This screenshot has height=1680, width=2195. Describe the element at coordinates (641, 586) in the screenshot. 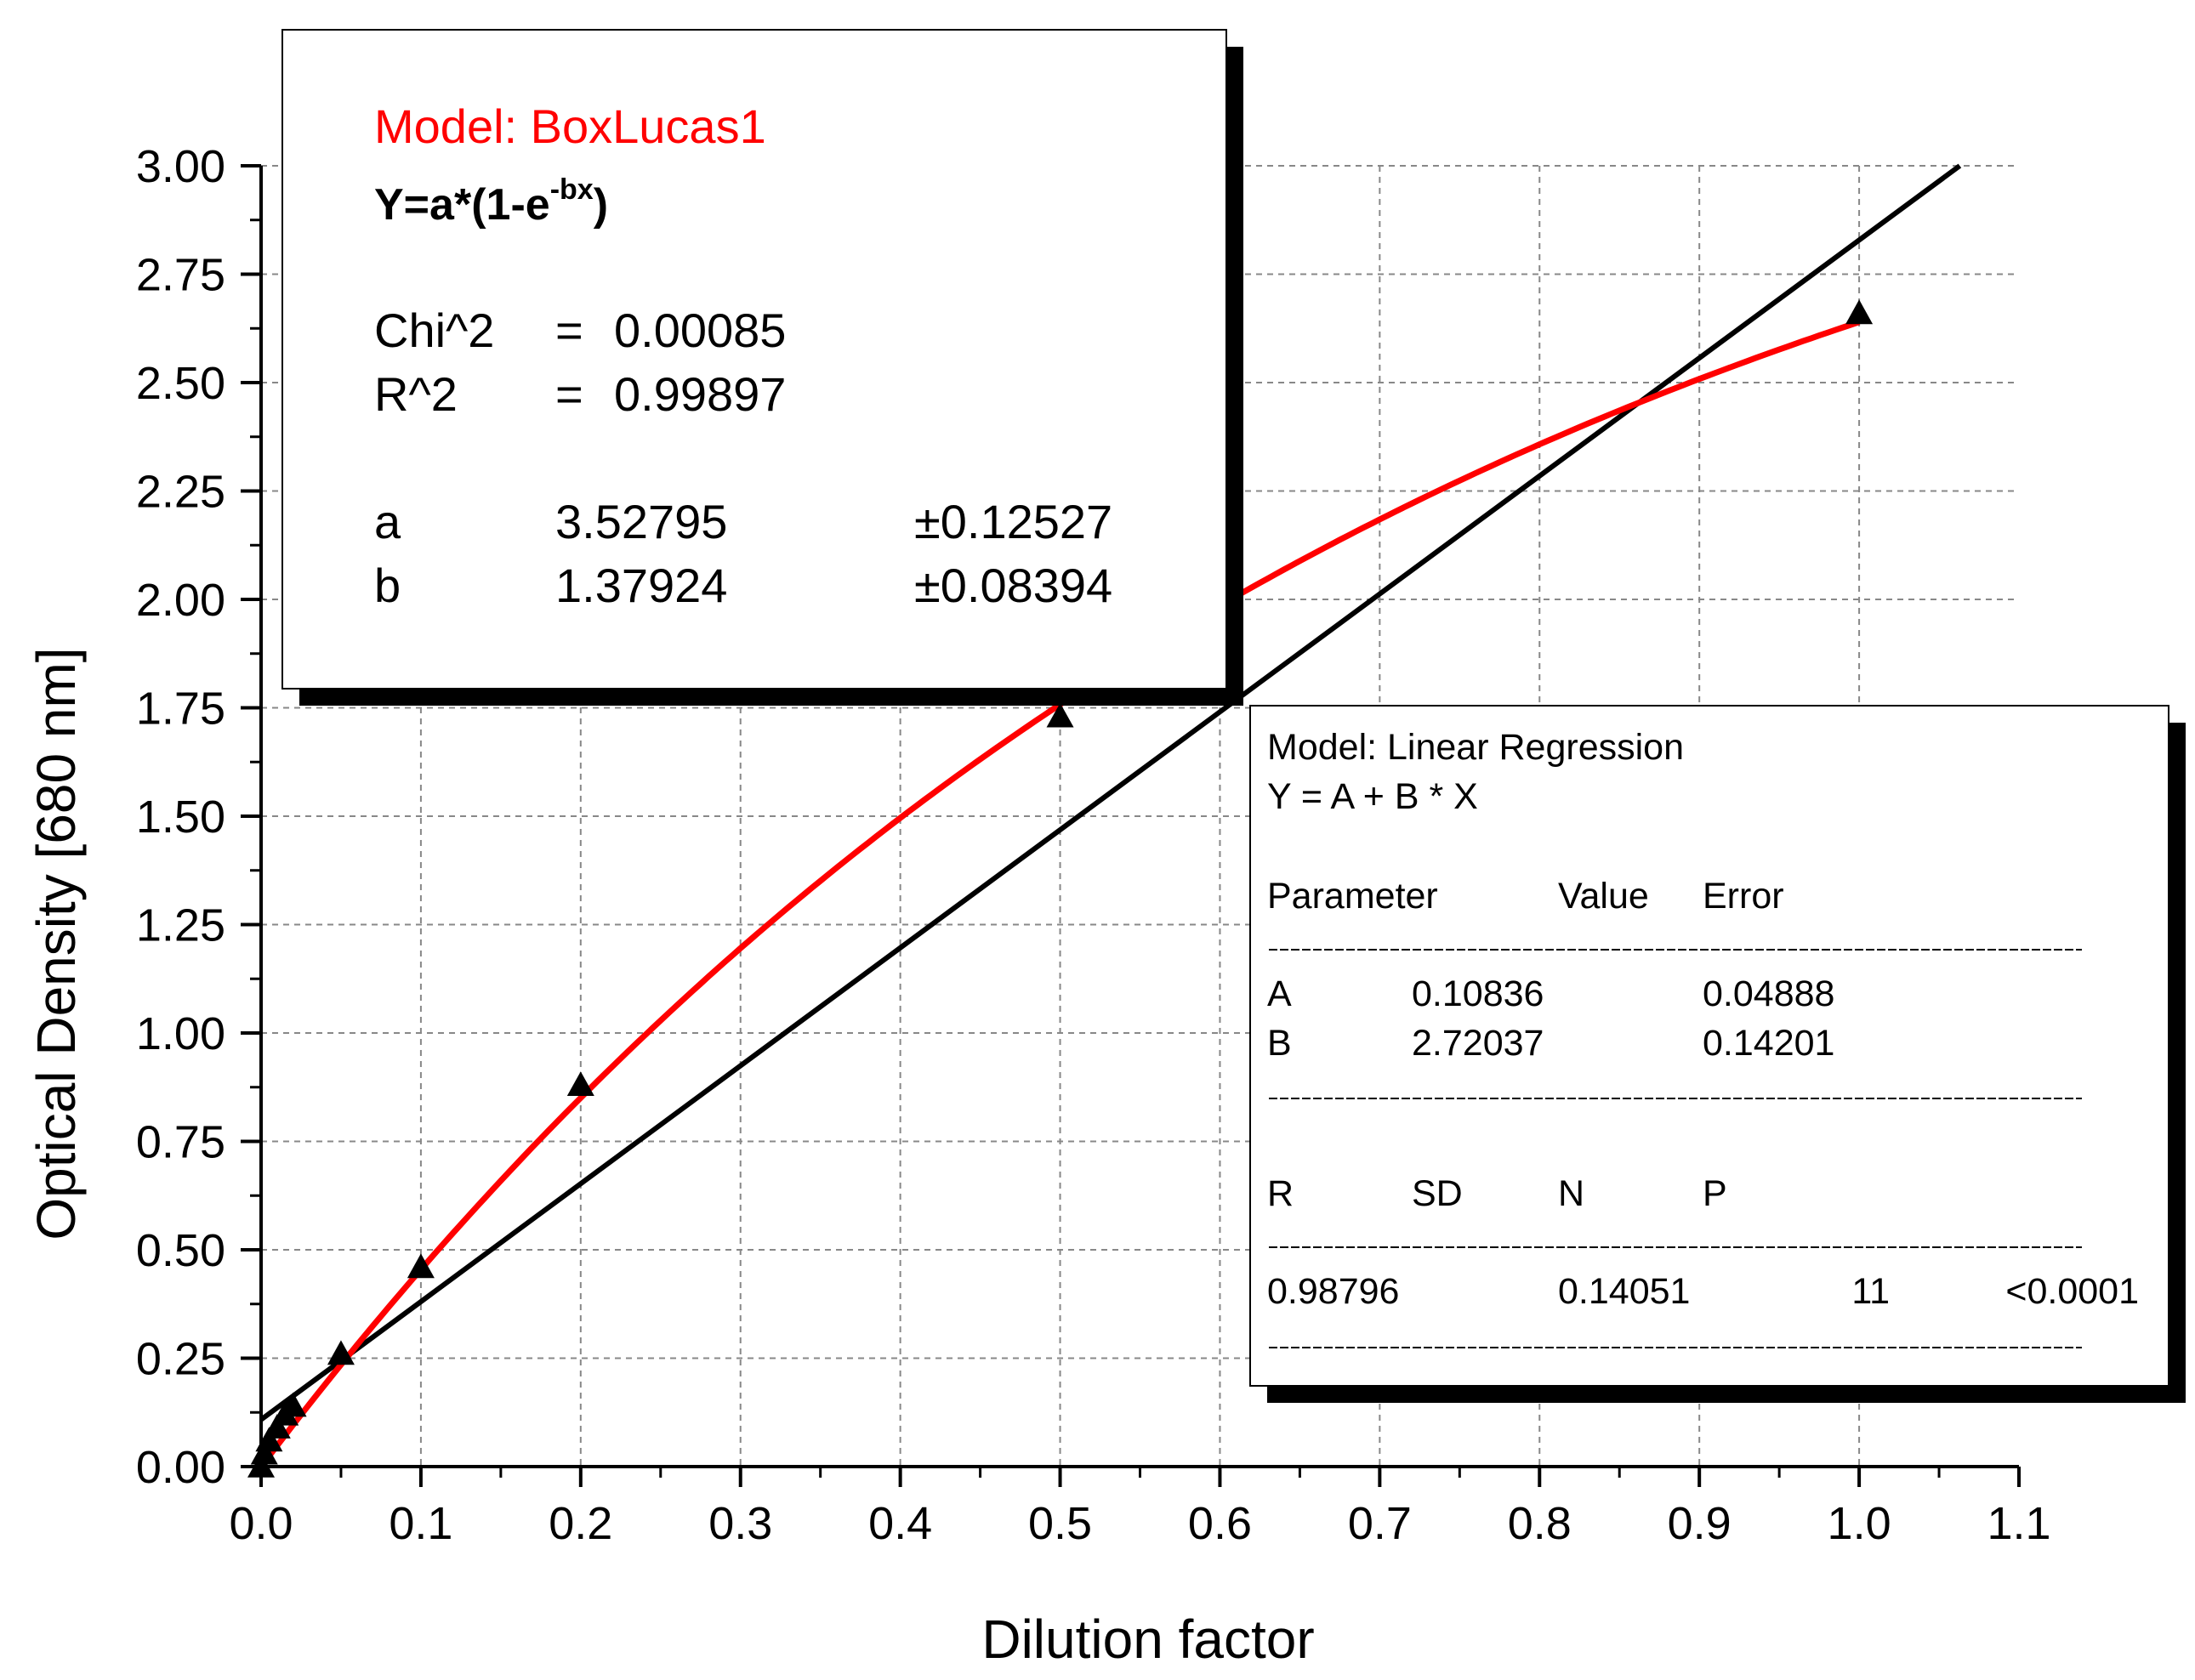

I see `param-b-value: 1.37924` at that location.